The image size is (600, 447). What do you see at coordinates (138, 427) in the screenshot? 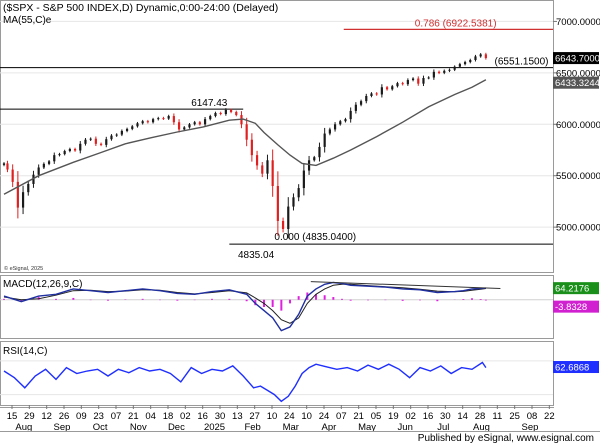
I see `date-axis-month-label: Nov` at bounding box center [138, 427].